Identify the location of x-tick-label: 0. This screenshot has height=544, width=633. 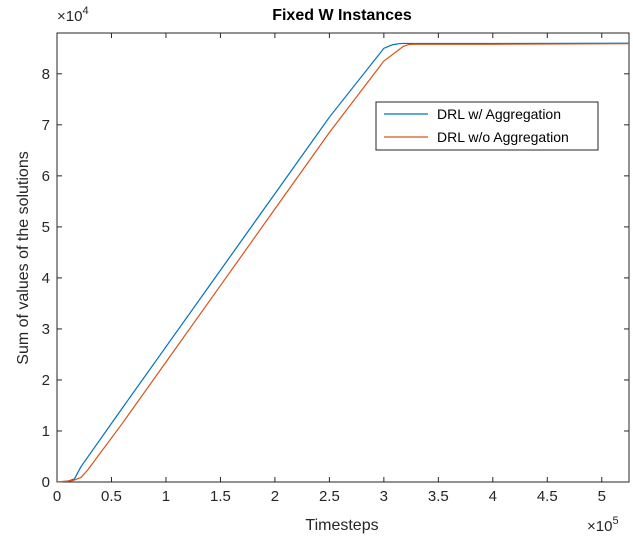
(57, 496).